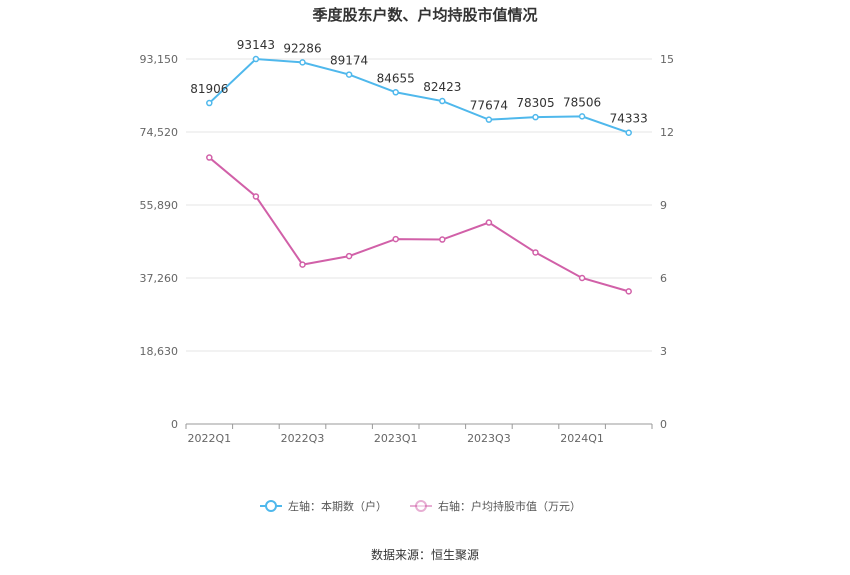  Describe the element at coordinates (209, 89) in the screenshot. I see `data-label: 81906` at that location.